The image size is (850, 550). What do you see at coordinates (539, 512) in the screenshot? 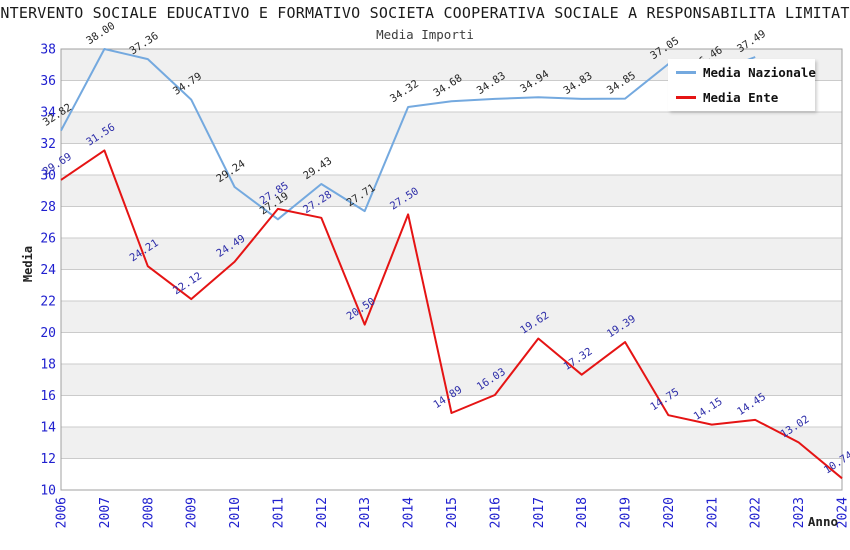
I see `x-tick-label: 2017` at bounding box center [539, 512].